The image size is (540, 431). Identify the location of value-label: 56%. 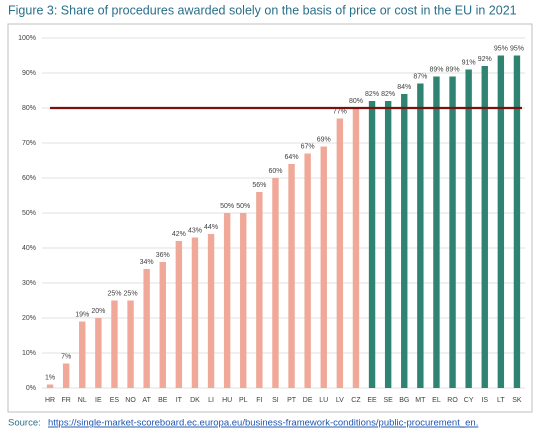
(259, 185).